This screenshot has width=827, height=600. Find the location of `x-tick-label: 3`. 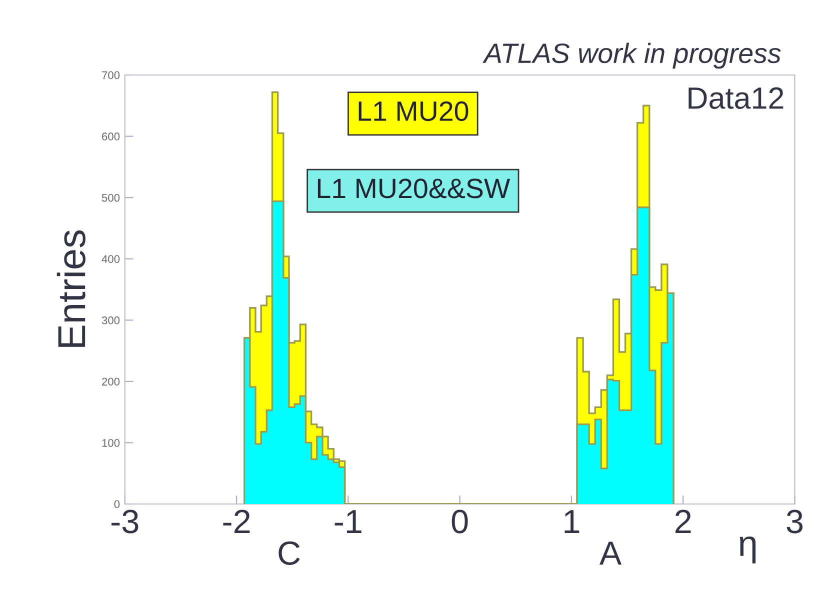

x-tick-label: 3 is located at coordinates (794, 522).